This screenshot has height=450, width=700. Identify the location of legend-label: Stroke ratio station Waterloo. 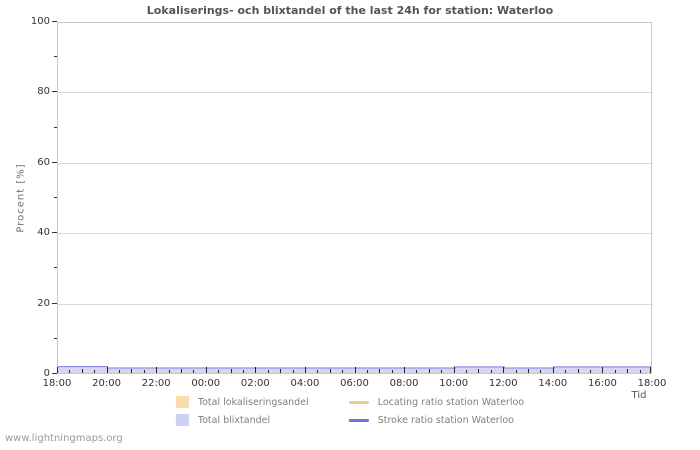
(445, 420).